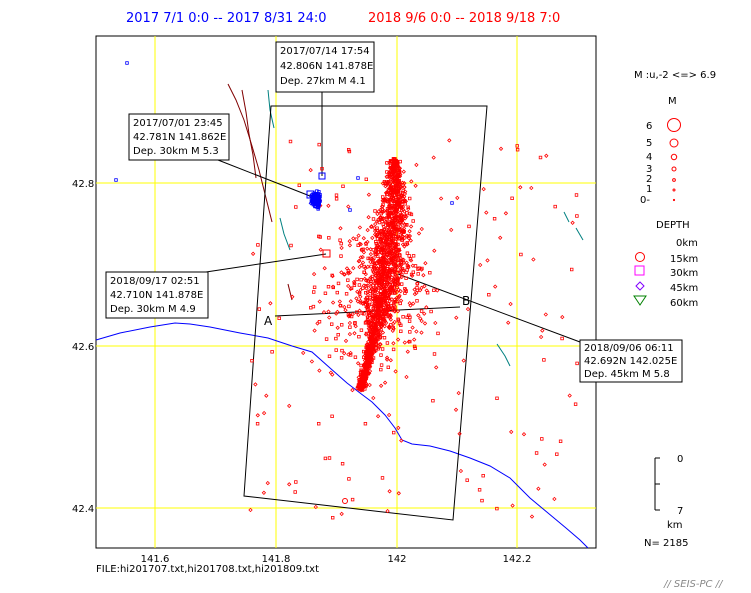  What do you see at coordinates (649, 169) in the screenshot?
I see `magnitude-label: 3` at bounding box center [649, 169].